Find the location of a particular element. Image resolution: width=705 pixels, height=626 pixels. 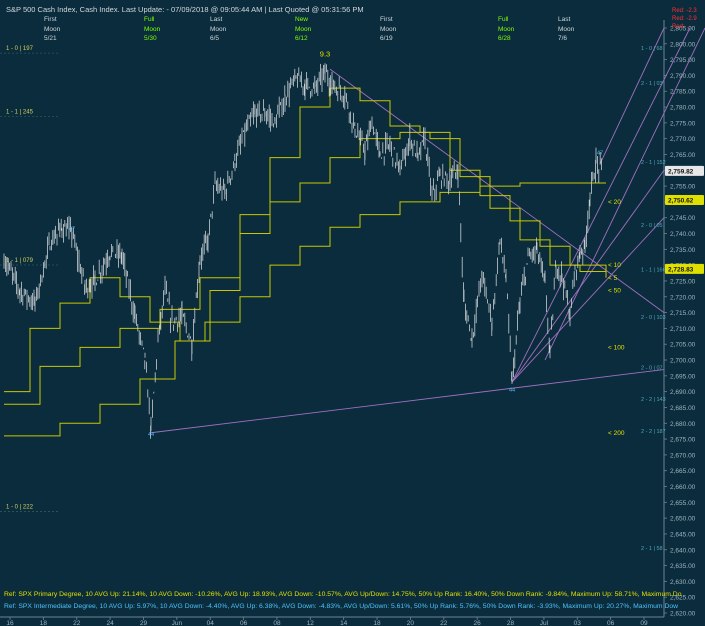

ma-label: < 10 is located at coordinates (614, 265).